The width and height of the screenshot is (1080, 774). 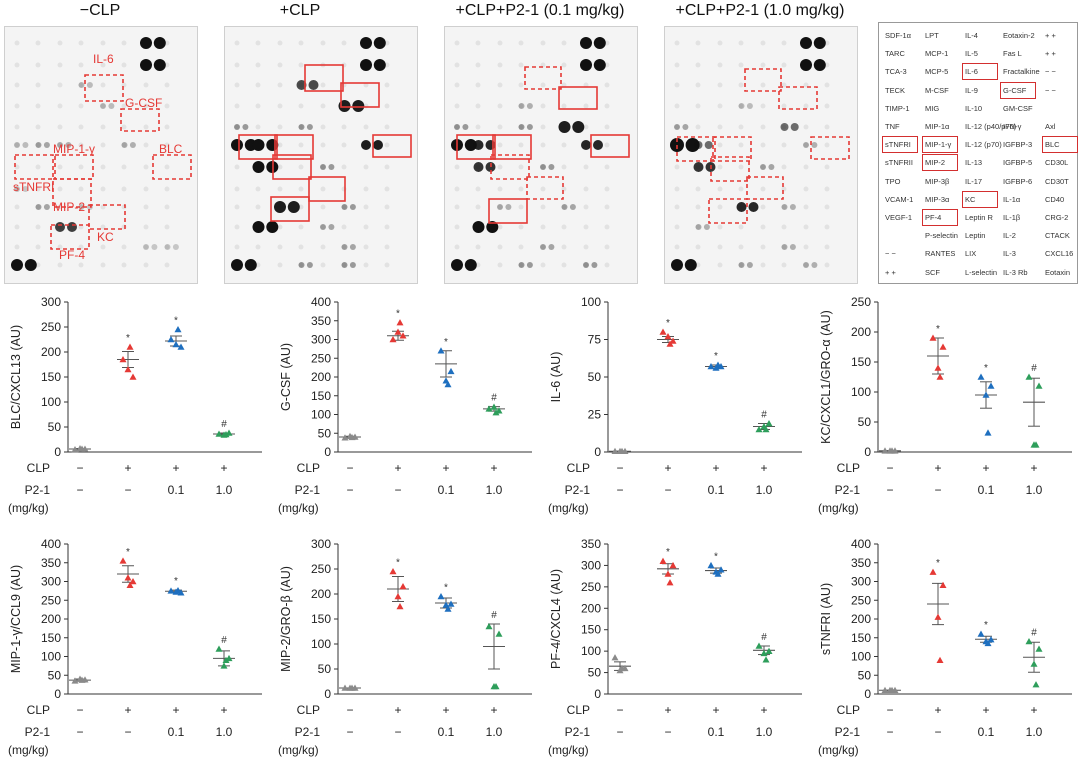 What do you see at coordinates (1058, 272) in the screenshot?
I see `key-cell: Eotaxin` at bounding box center [1058, 272].